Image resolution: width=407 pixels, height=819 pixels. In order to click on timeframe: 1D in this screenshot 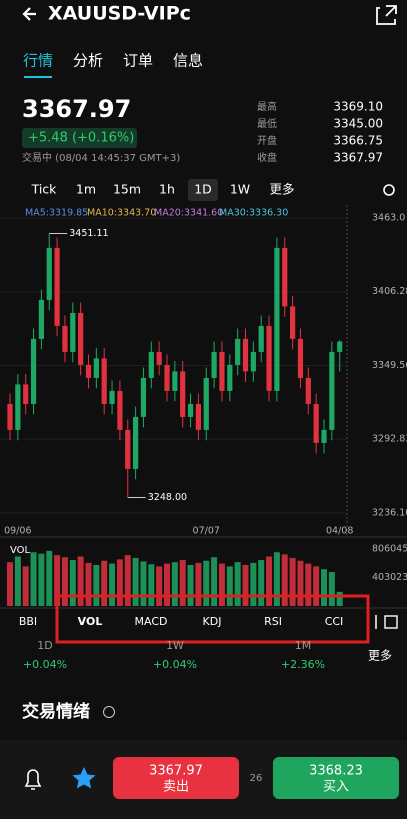, I will do `click(203, 189)`.